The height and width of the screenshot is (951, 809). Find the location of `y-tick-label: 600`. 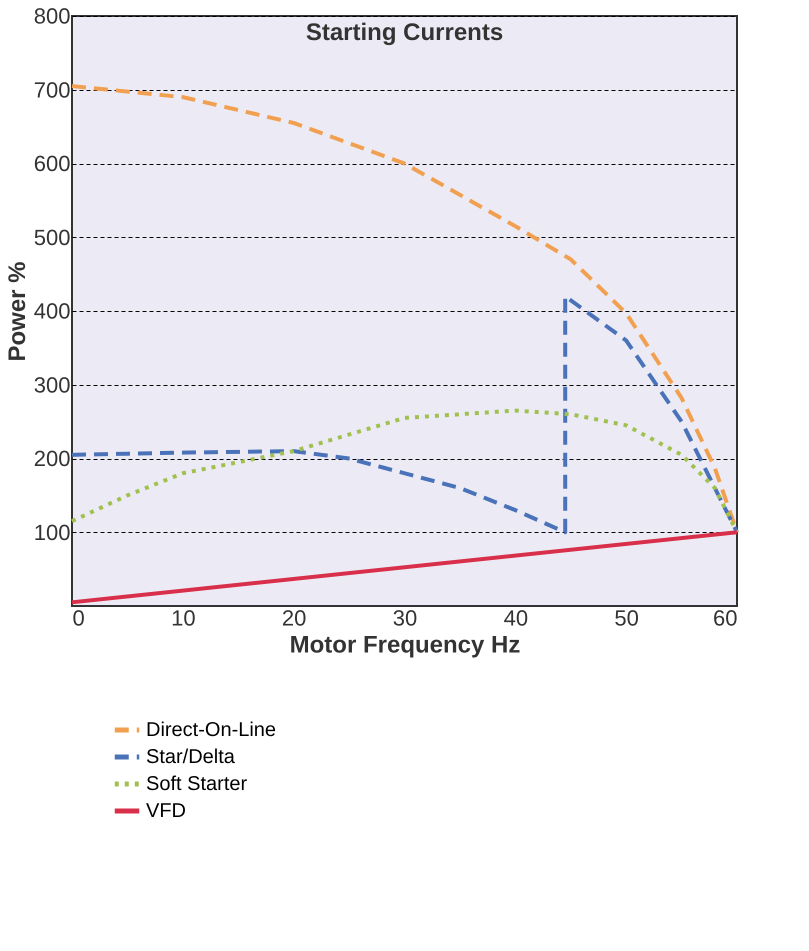

y-tick-label: 600 is located at coordinates (52, 163).